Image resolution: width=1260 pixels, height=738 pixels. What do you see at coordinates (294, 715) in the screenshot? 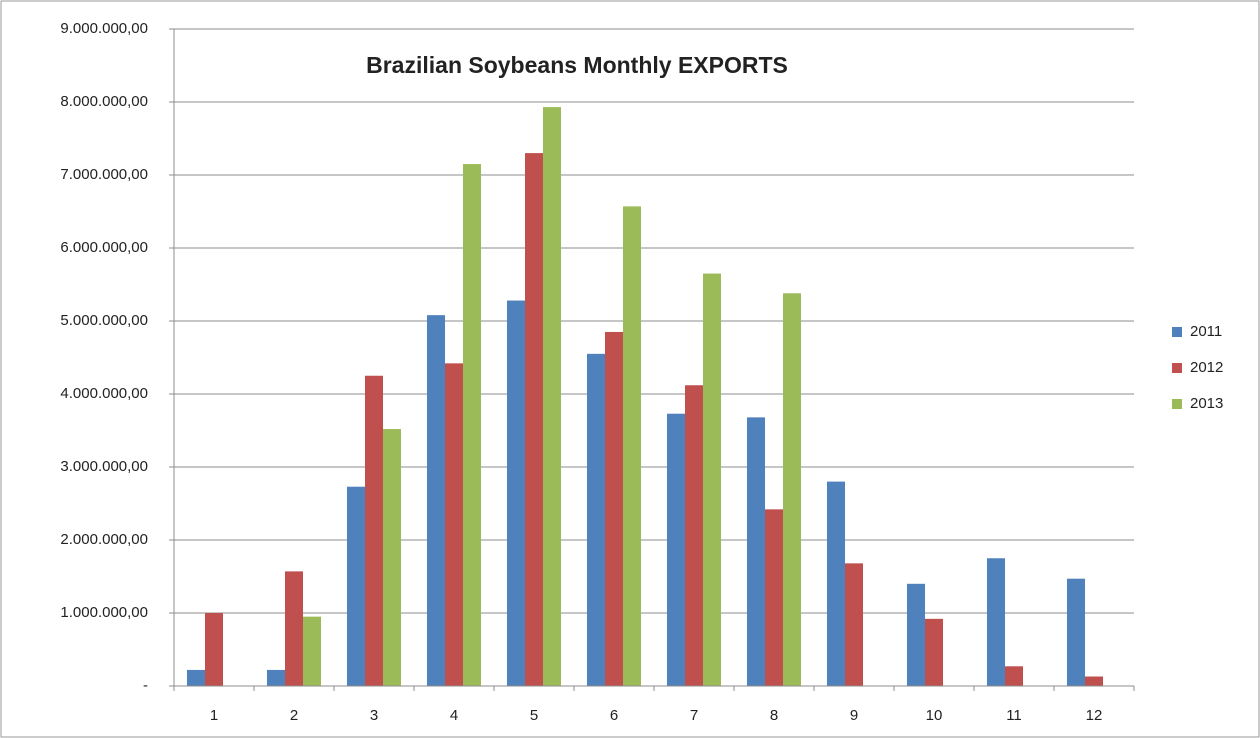
I see `x-tick-label: 2` at bounding box center [294, 715].